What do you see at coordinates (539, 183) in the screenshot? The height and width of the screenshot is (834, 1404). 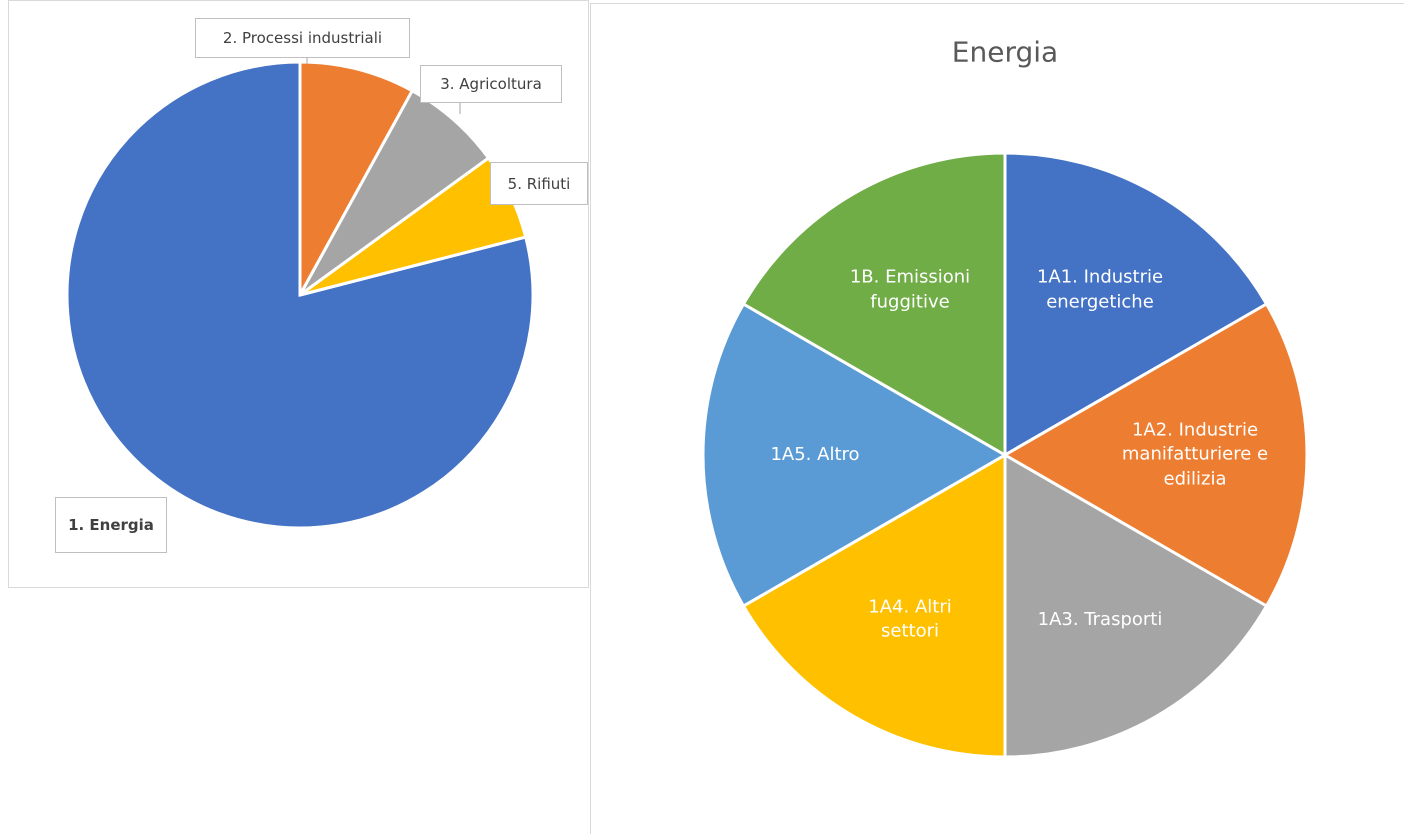 I see `data-label: 5. Rifiuti` at bounding box center [539, 183].